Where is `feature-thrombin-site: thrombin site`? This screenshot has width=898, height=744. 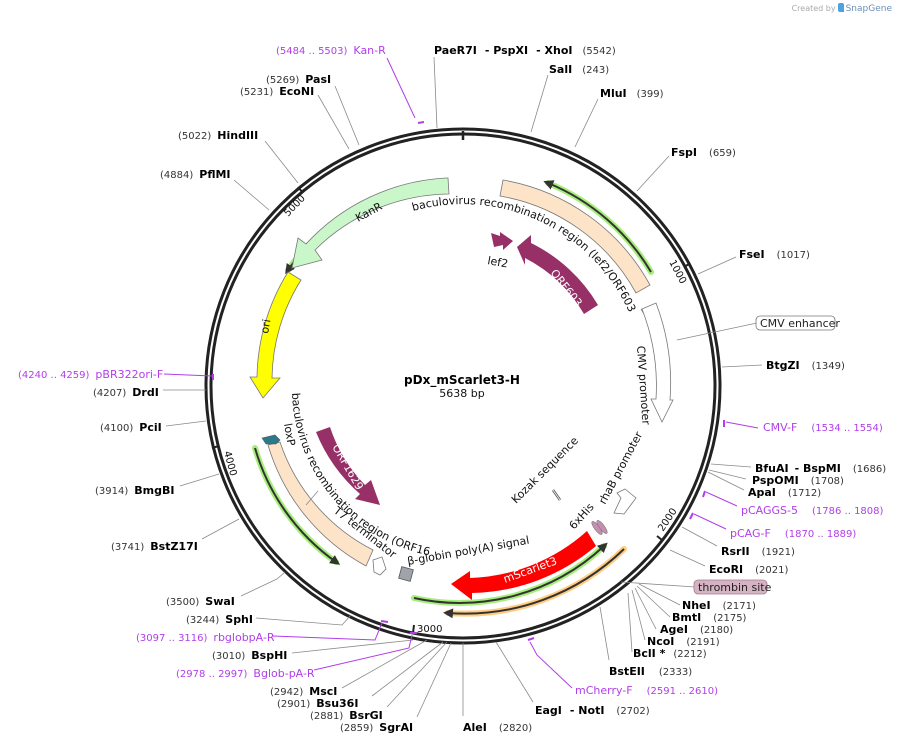
feature-thrombin-site: thrombin site is located at coordinates (696, 587).